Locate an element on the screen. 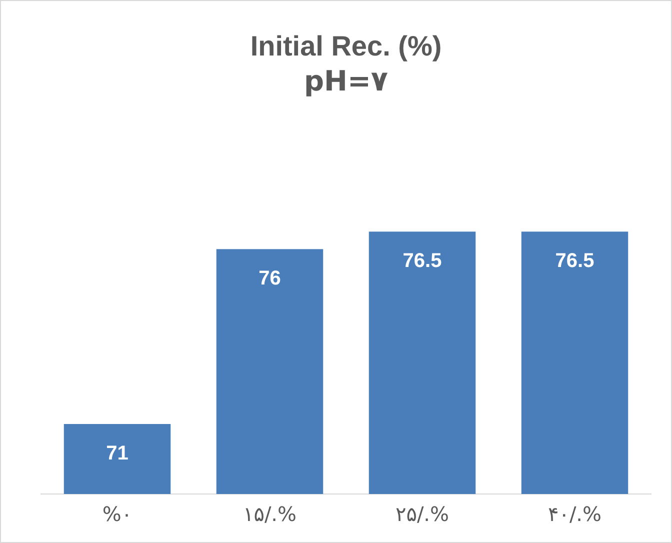  x-tick-label: %۰ is located at coordinates (117, 514).